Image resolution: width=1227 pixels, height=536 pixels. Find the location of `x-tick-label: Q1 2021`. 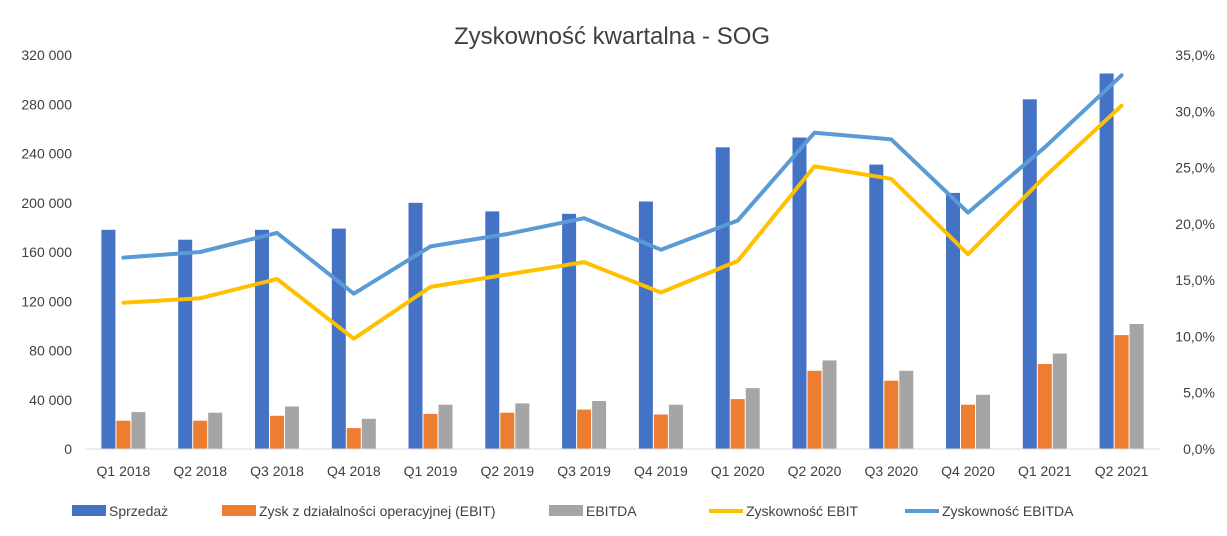

x-tick-label: Q1 2021 is located at coordinates (1045, 471).